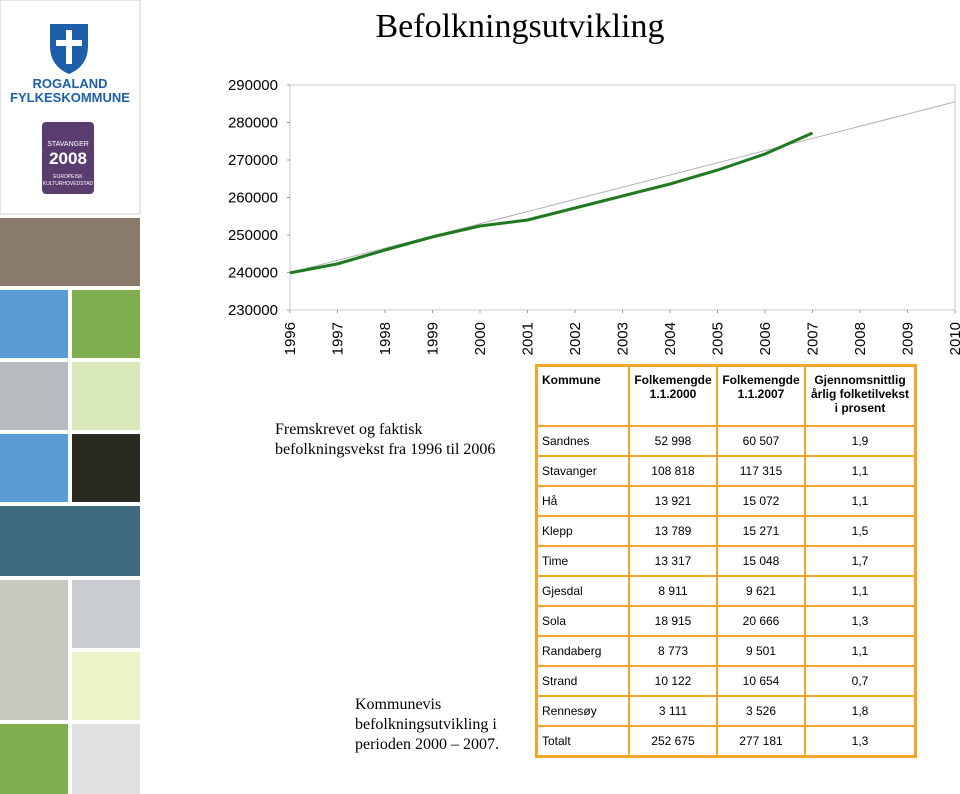 The width and height of the screenshot is (960, 794). Describe the element at coordinates (253, 310) in the screenshot. I see `y-tick-label: 230000` at that location.